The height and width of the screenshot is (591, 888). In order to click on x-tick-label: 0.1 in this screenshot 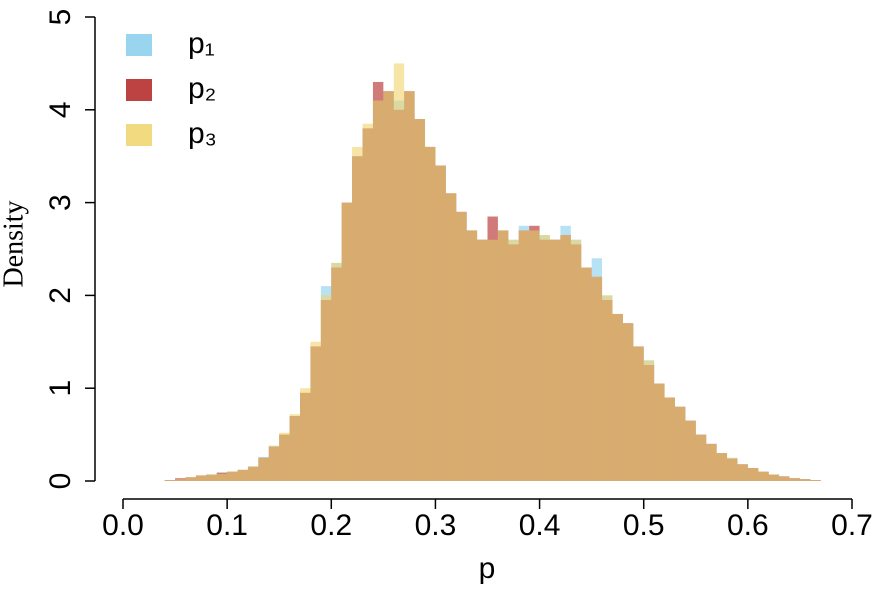, I will do `click(227, 525)`.